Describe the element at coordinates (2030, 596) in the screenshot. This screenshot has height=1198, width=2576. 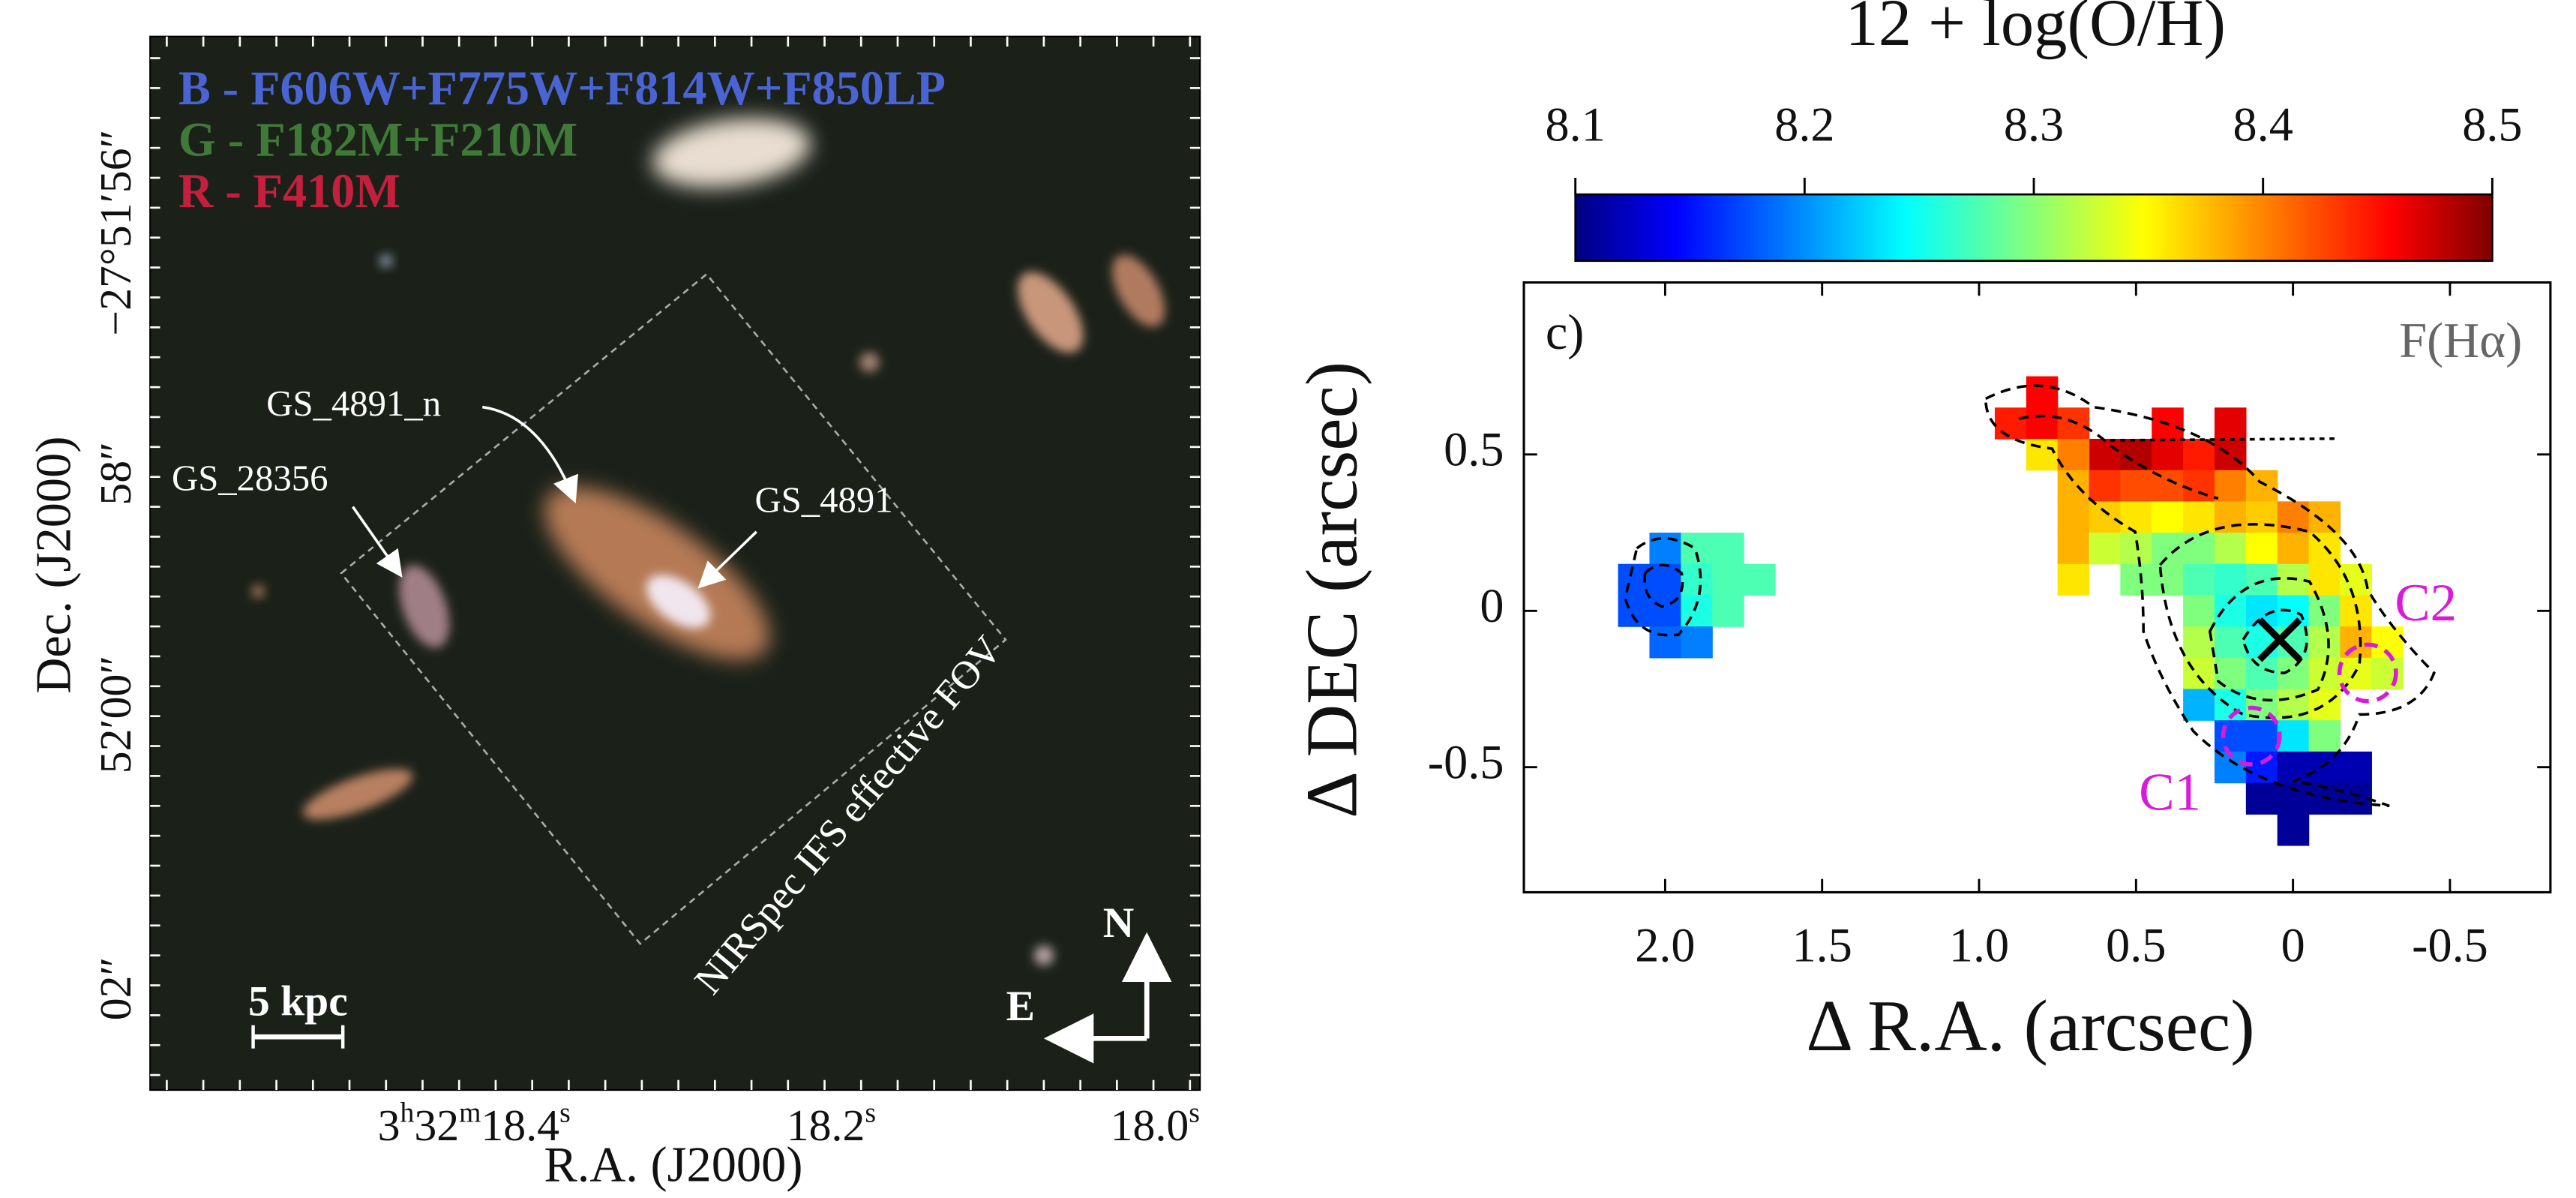
I see `contours` at that location.